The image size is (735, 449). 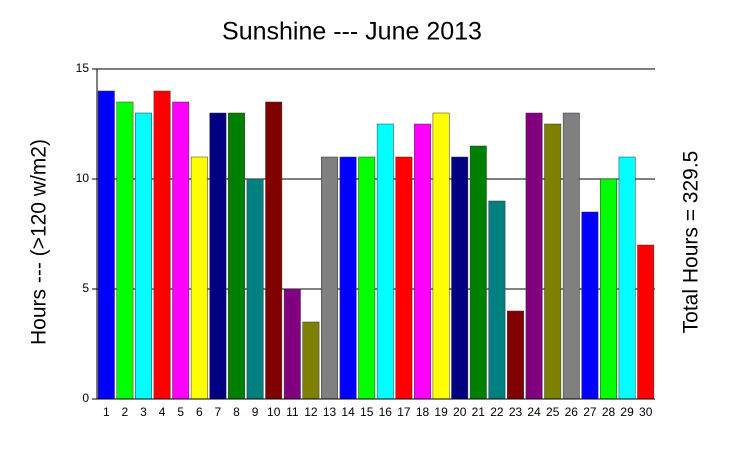 What do you see at coordinates (199, 412) in the screenshot?
I see `x-tick-label: 6` at bounding box center [199, 412].